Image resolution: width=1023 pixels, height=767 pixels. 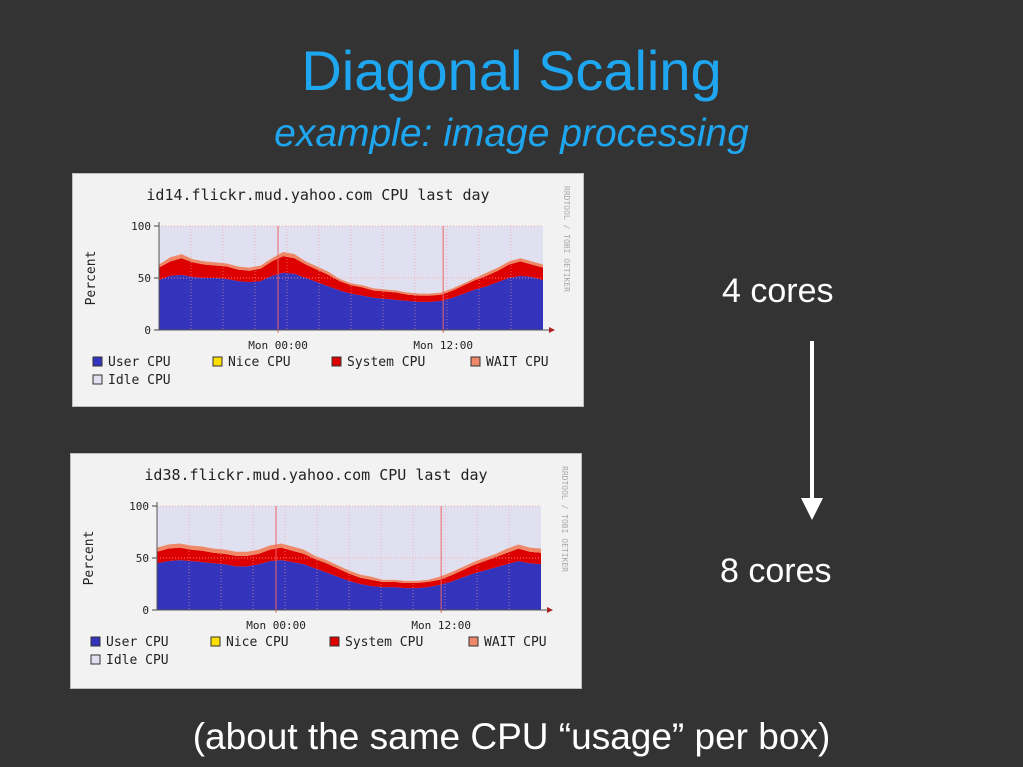 What do you see at coordinates (317, 195) in the screenshot?
I see `chart-title: id14.flickr.mud.yahoo.com CPU last day` at bounding box center [317, 195].